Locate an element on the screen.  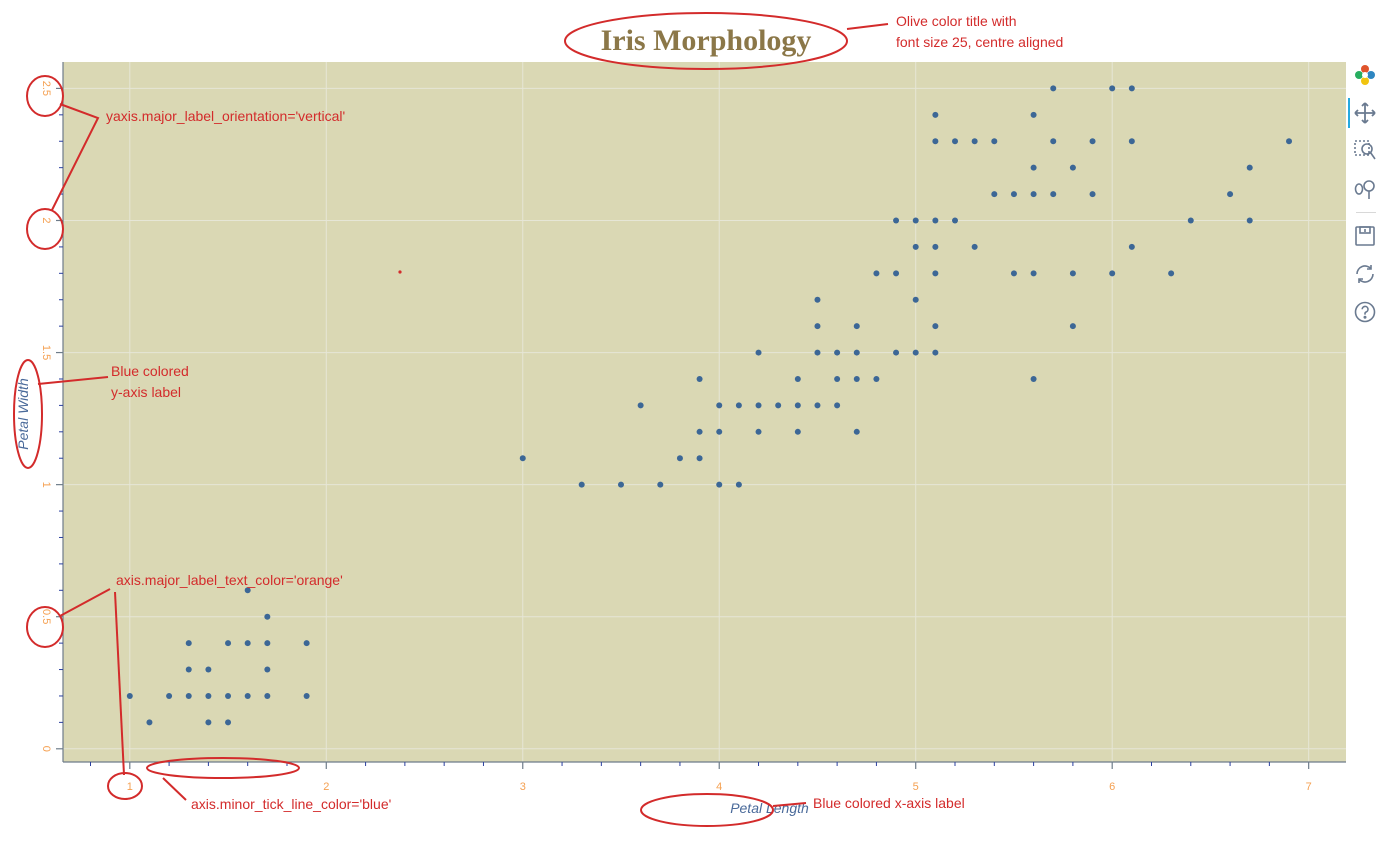
annotation-ylabel-2: y-axis label is located at coordinates (146, 392).